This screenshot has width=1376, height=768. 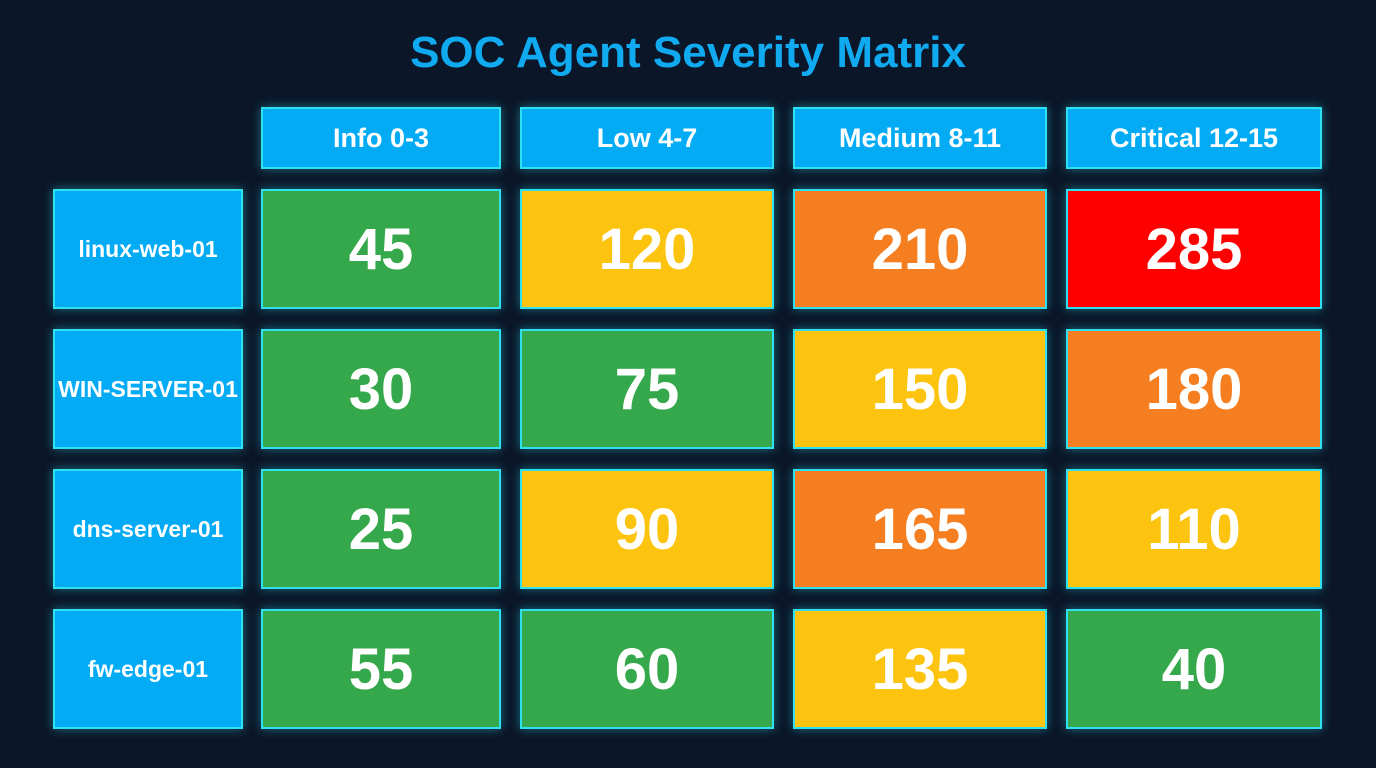 What do you see at coordinates (148, 669) in the screenshot?
I see `row-label: fw-edge-01` at bounding box center [148, 669].